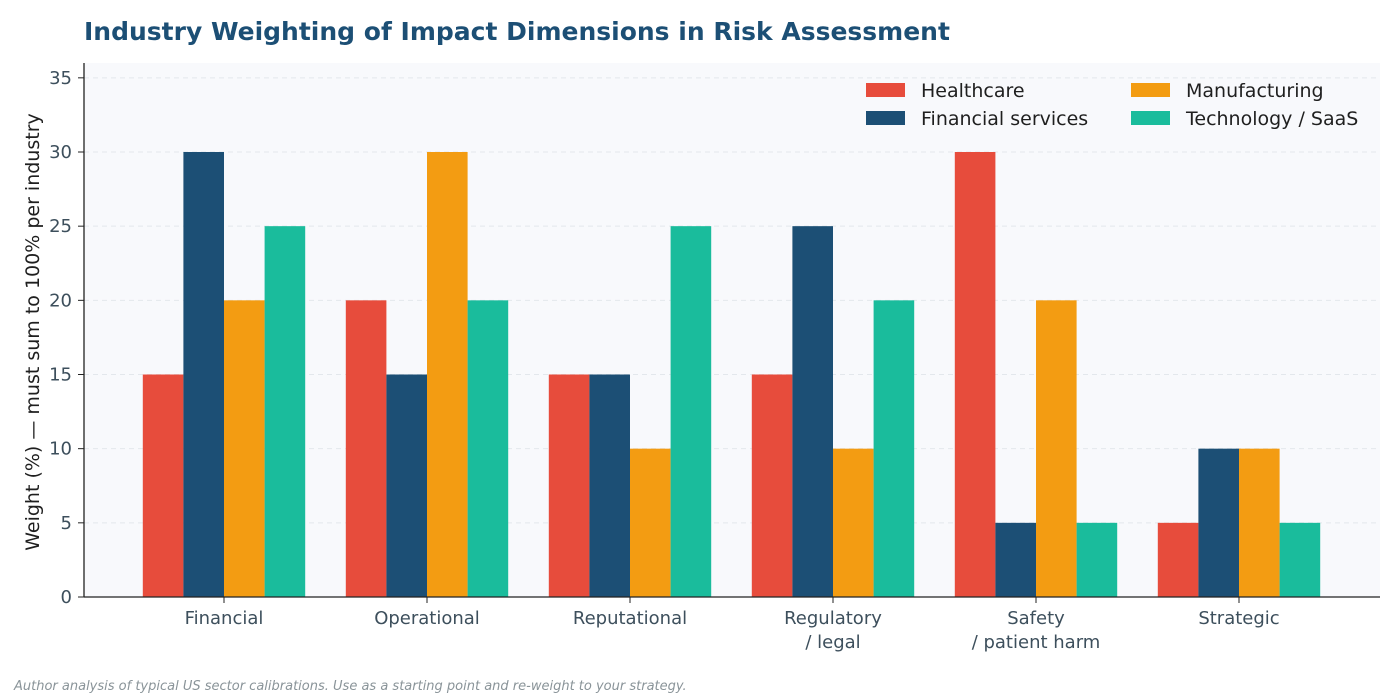 This screenshot has width=1400, height=700. What do you see at coordinates (60, 152) in the screenshot?
I see `y-tick-label: 30` at bounding box center [60, 152].